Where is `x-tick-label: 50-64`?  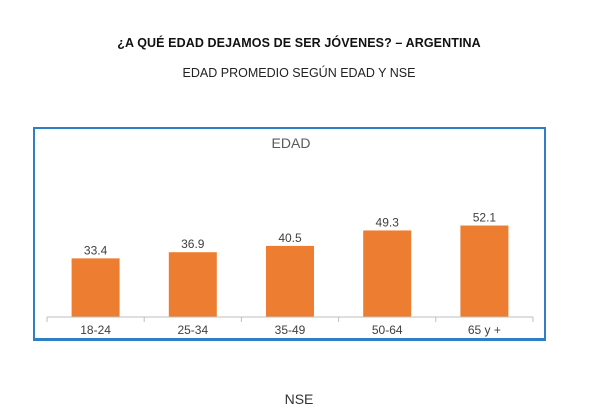
x-tick-label: 50-64 is located at coordinates (387, 330).